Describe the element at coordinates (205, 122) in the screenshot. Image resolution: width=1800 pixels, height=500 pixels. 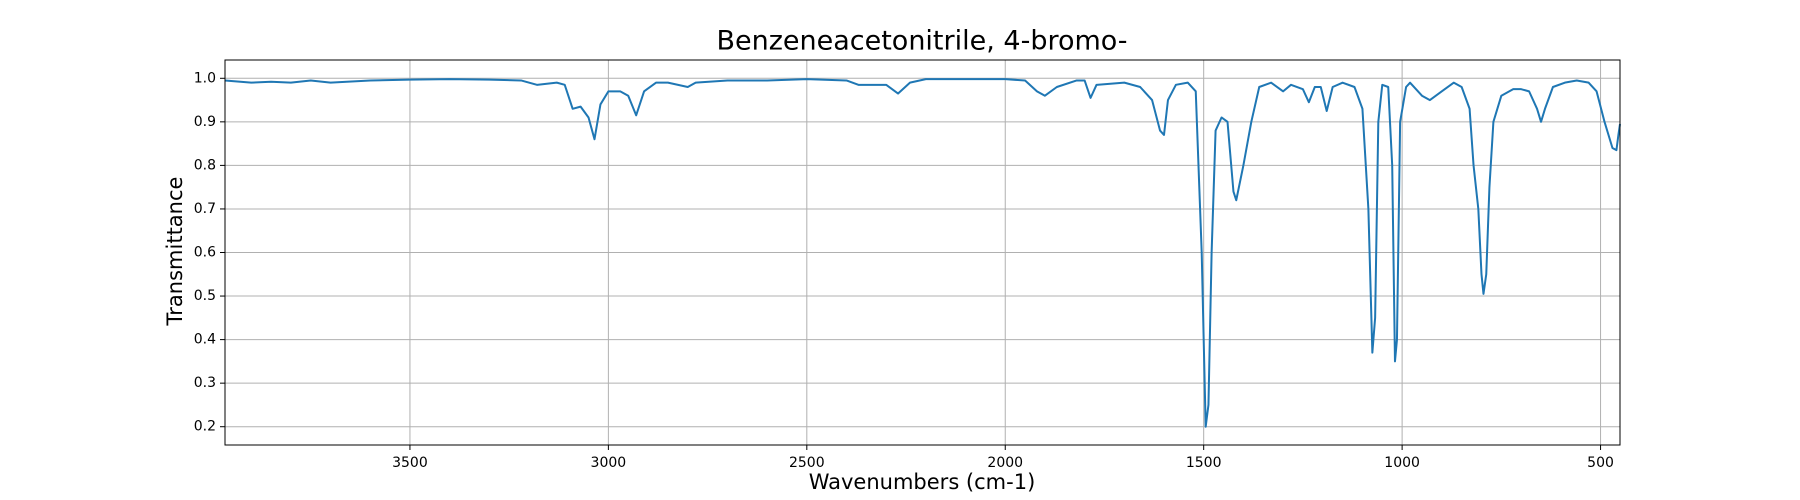
I see `y-tick-label: 0.9` at that location.